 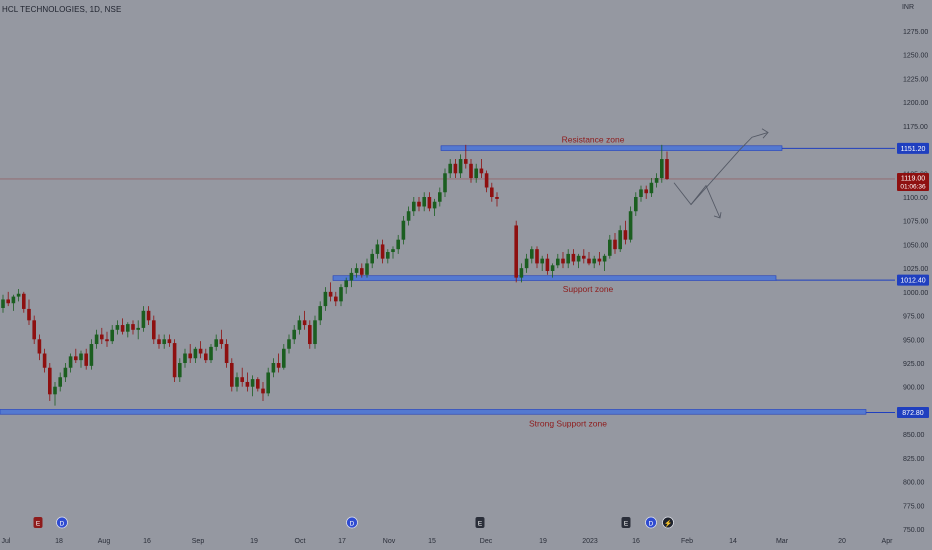 I want to click on earnings-icon, so click(x=38, y=522).